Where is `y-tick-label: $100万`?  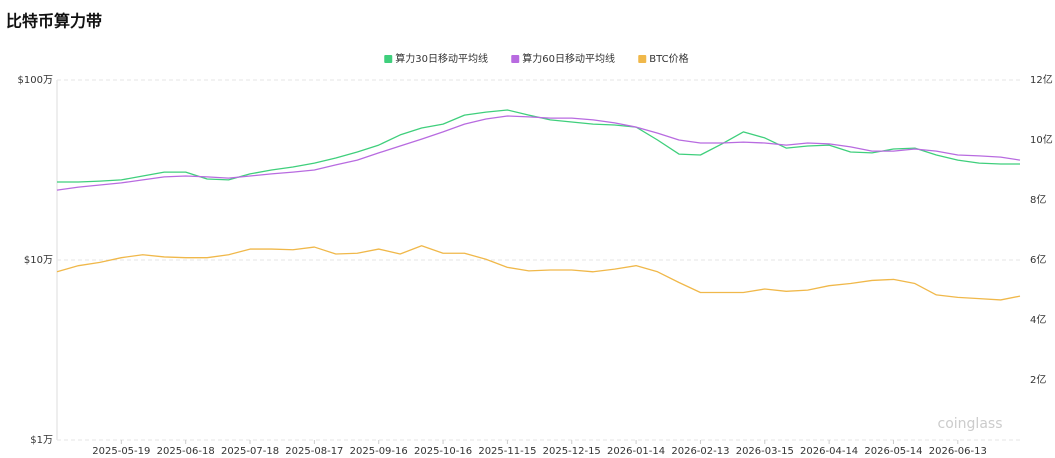
y-tick-label: $100万 is located at coordinates (35, 80).